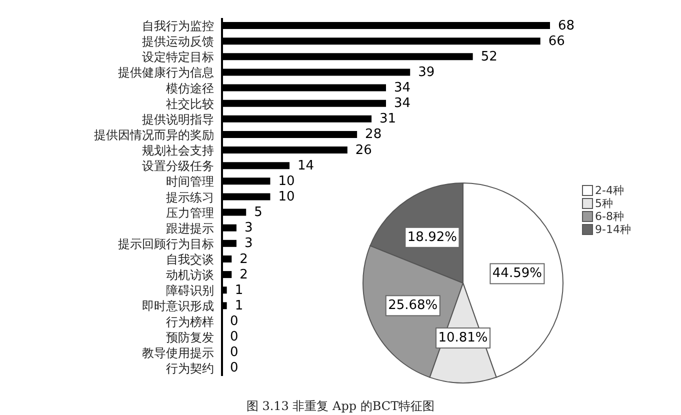 The width and height of the screenshot is (681, 415). Describe the element at coordinates (363, 150) in the screenshot. I see `data-label: 26` at that location.